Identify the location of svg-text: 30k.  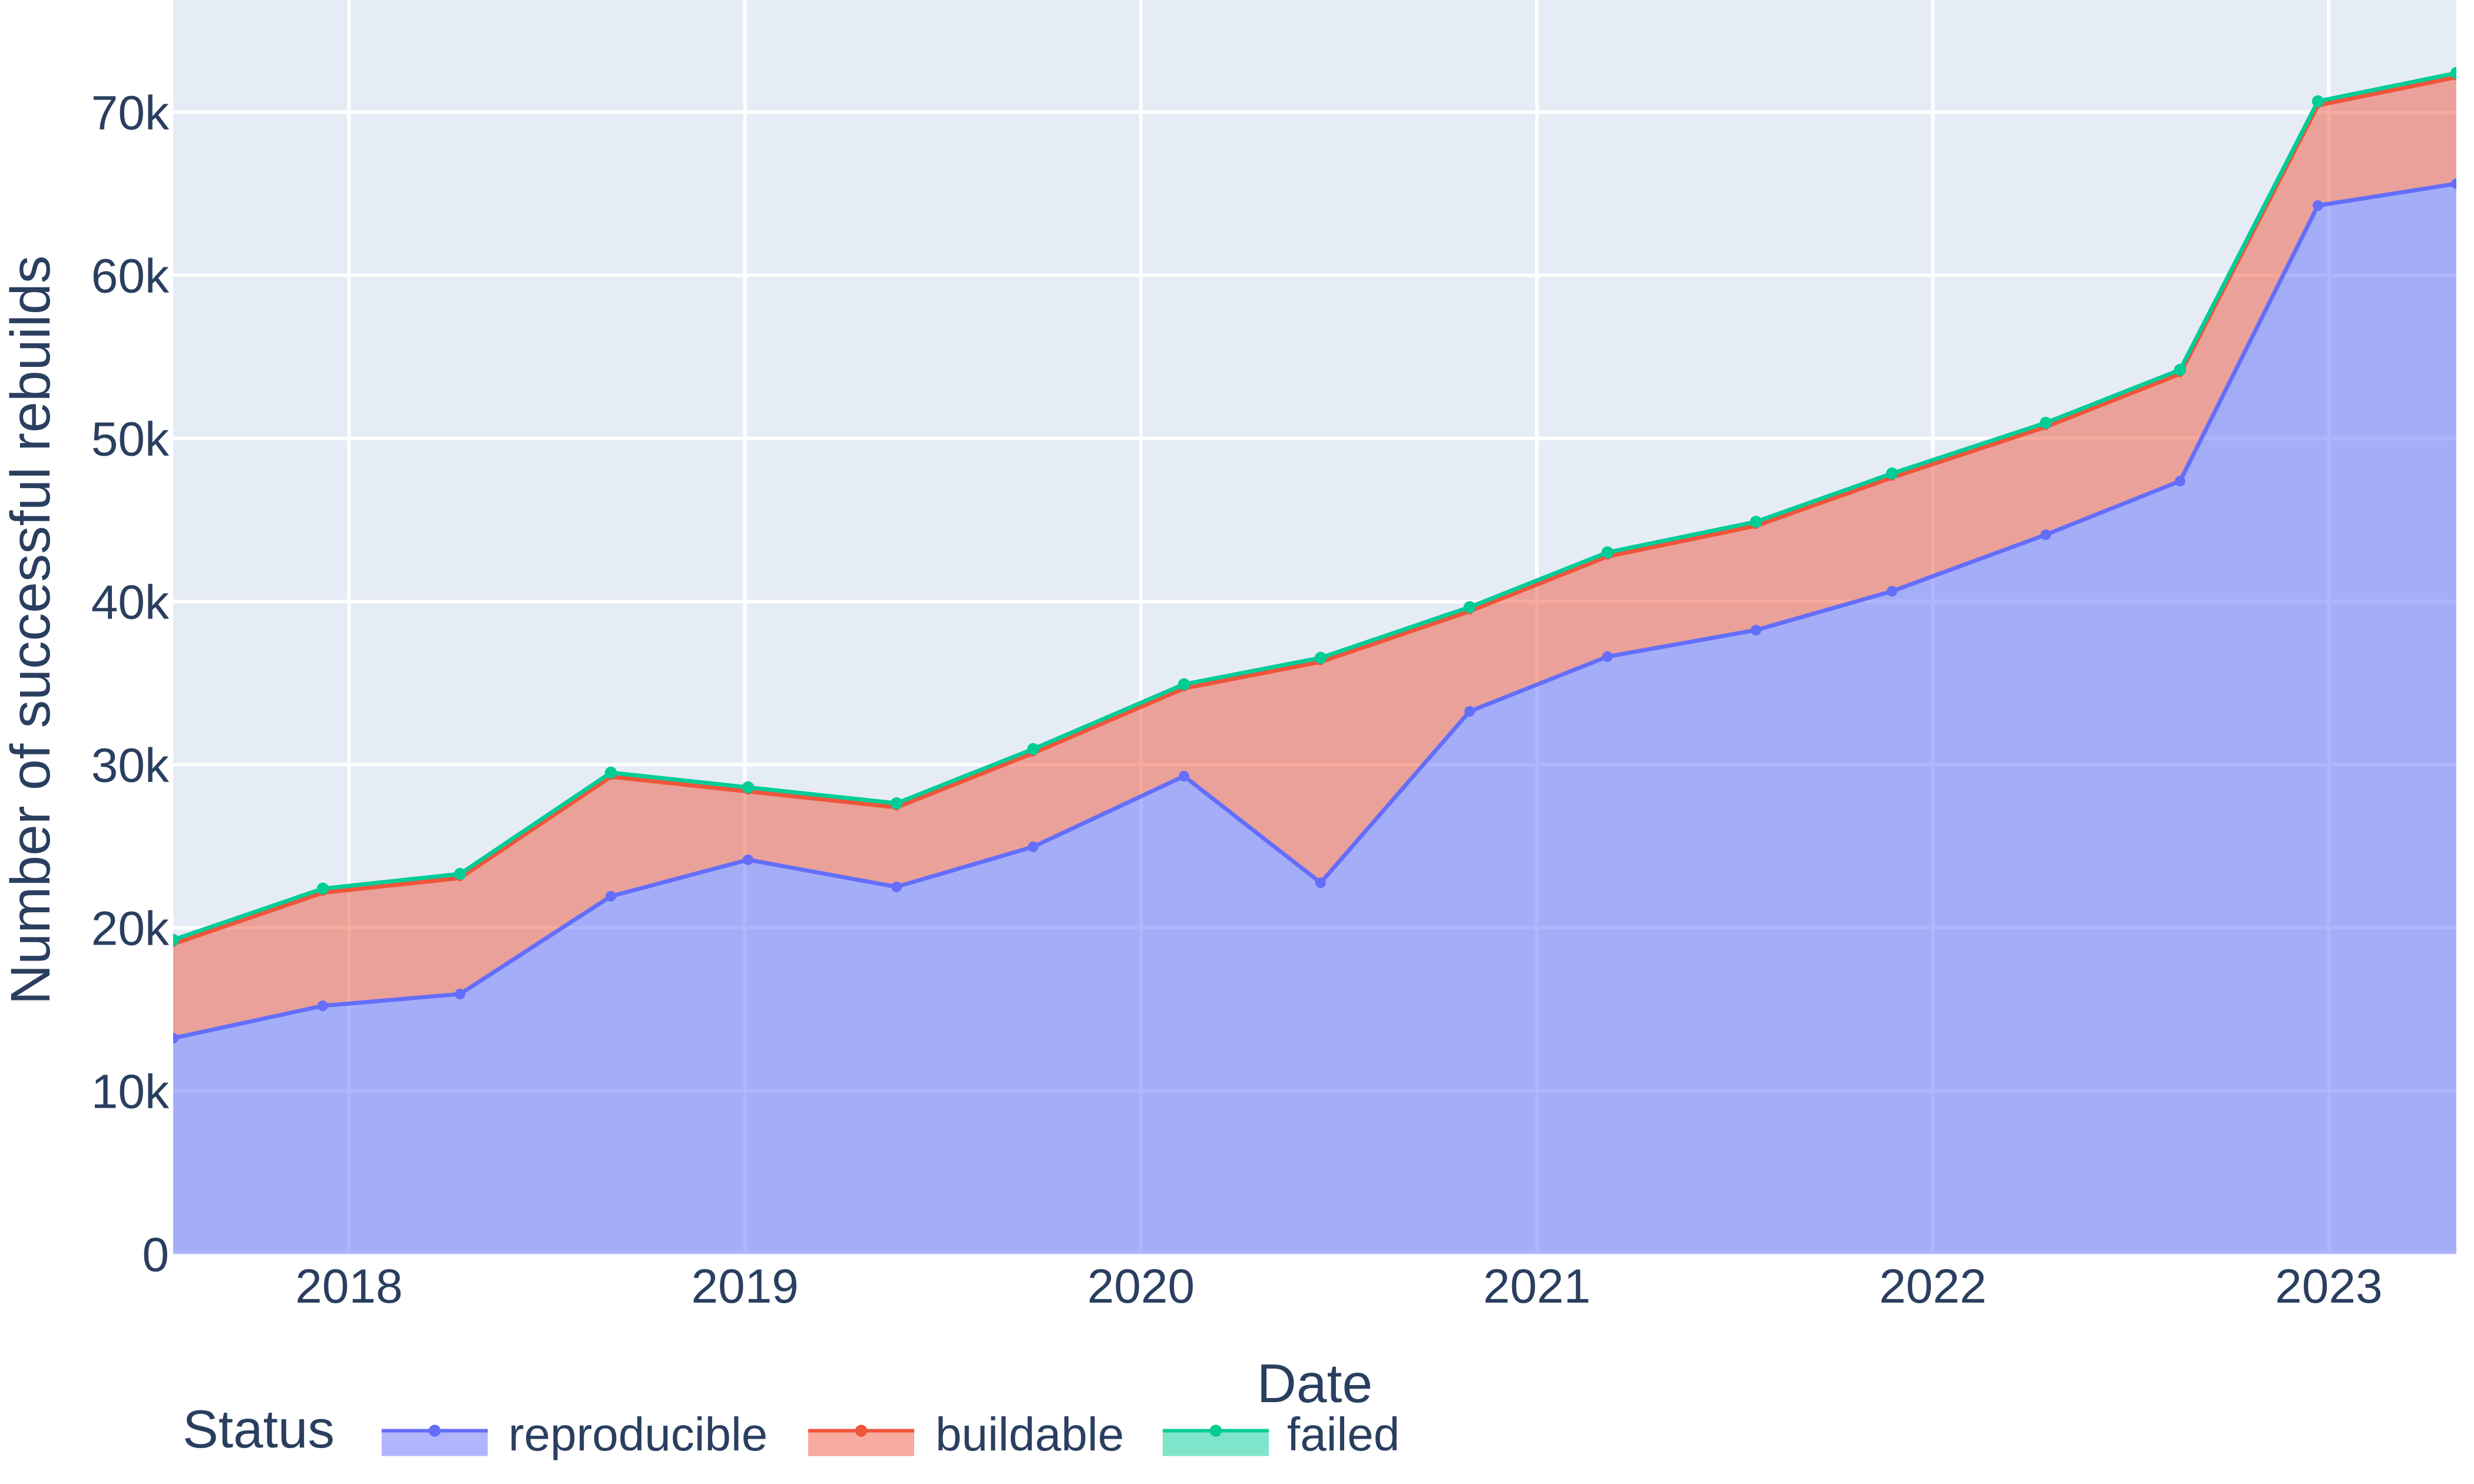
(130, 766).